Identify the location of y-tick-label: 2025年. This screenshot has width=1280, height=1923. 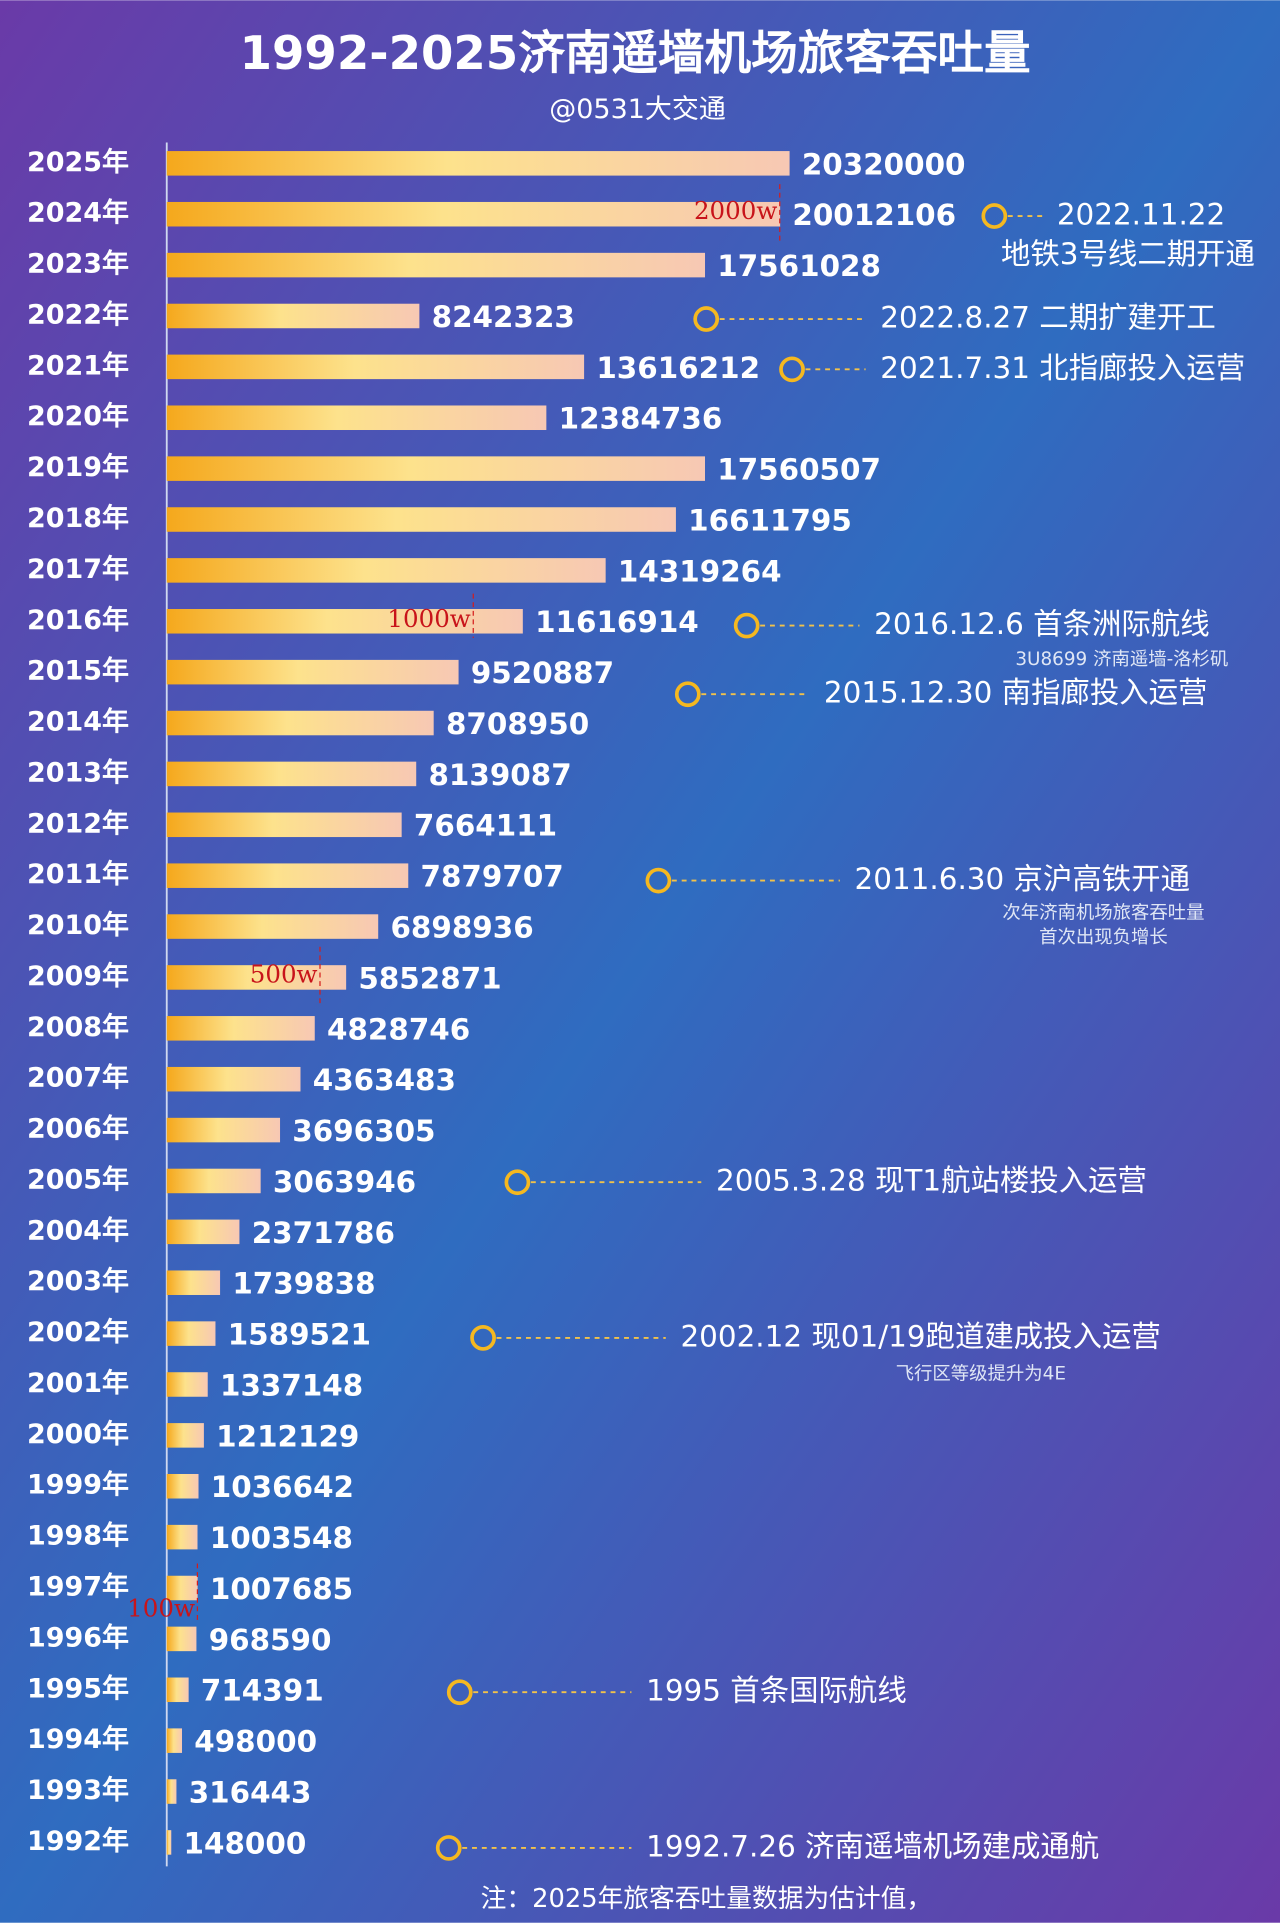
(78, 162).